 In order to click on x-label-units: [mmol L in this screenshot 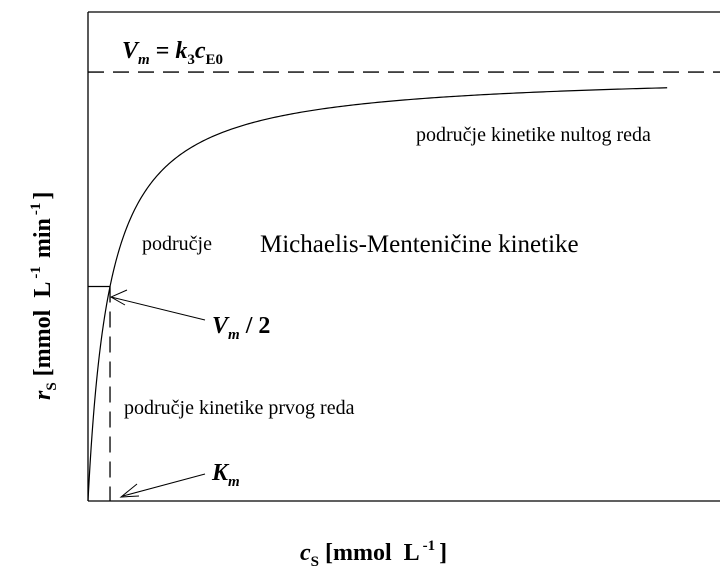, I will do `click(372, 553)`.